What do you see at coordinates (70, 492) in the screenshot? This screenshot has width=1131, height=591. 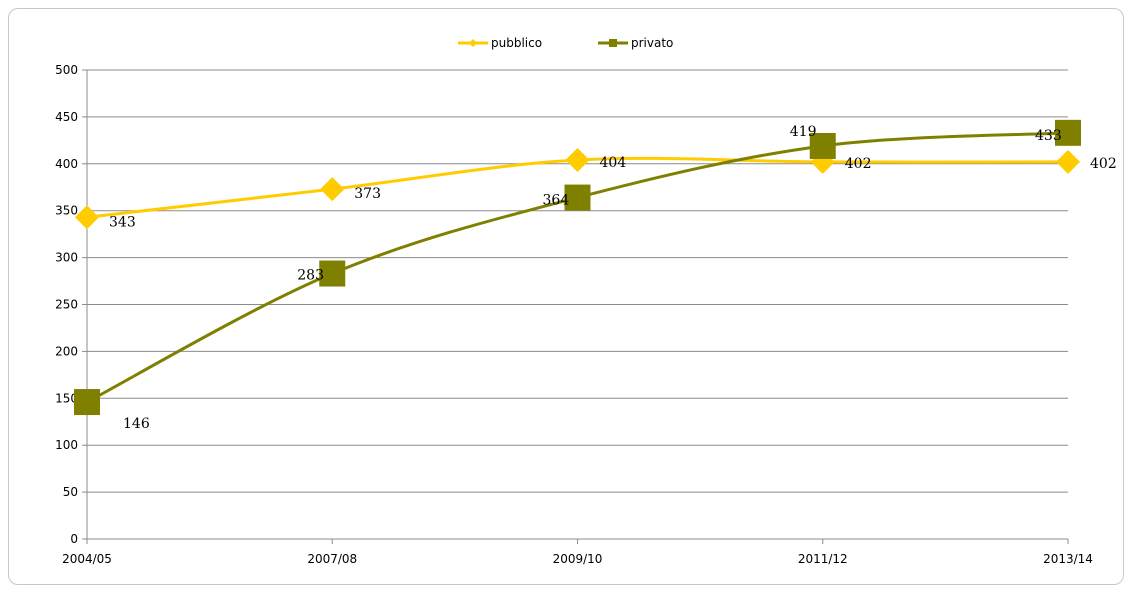 I see `y-tick-label: 50` at bounding box center [70, 492].